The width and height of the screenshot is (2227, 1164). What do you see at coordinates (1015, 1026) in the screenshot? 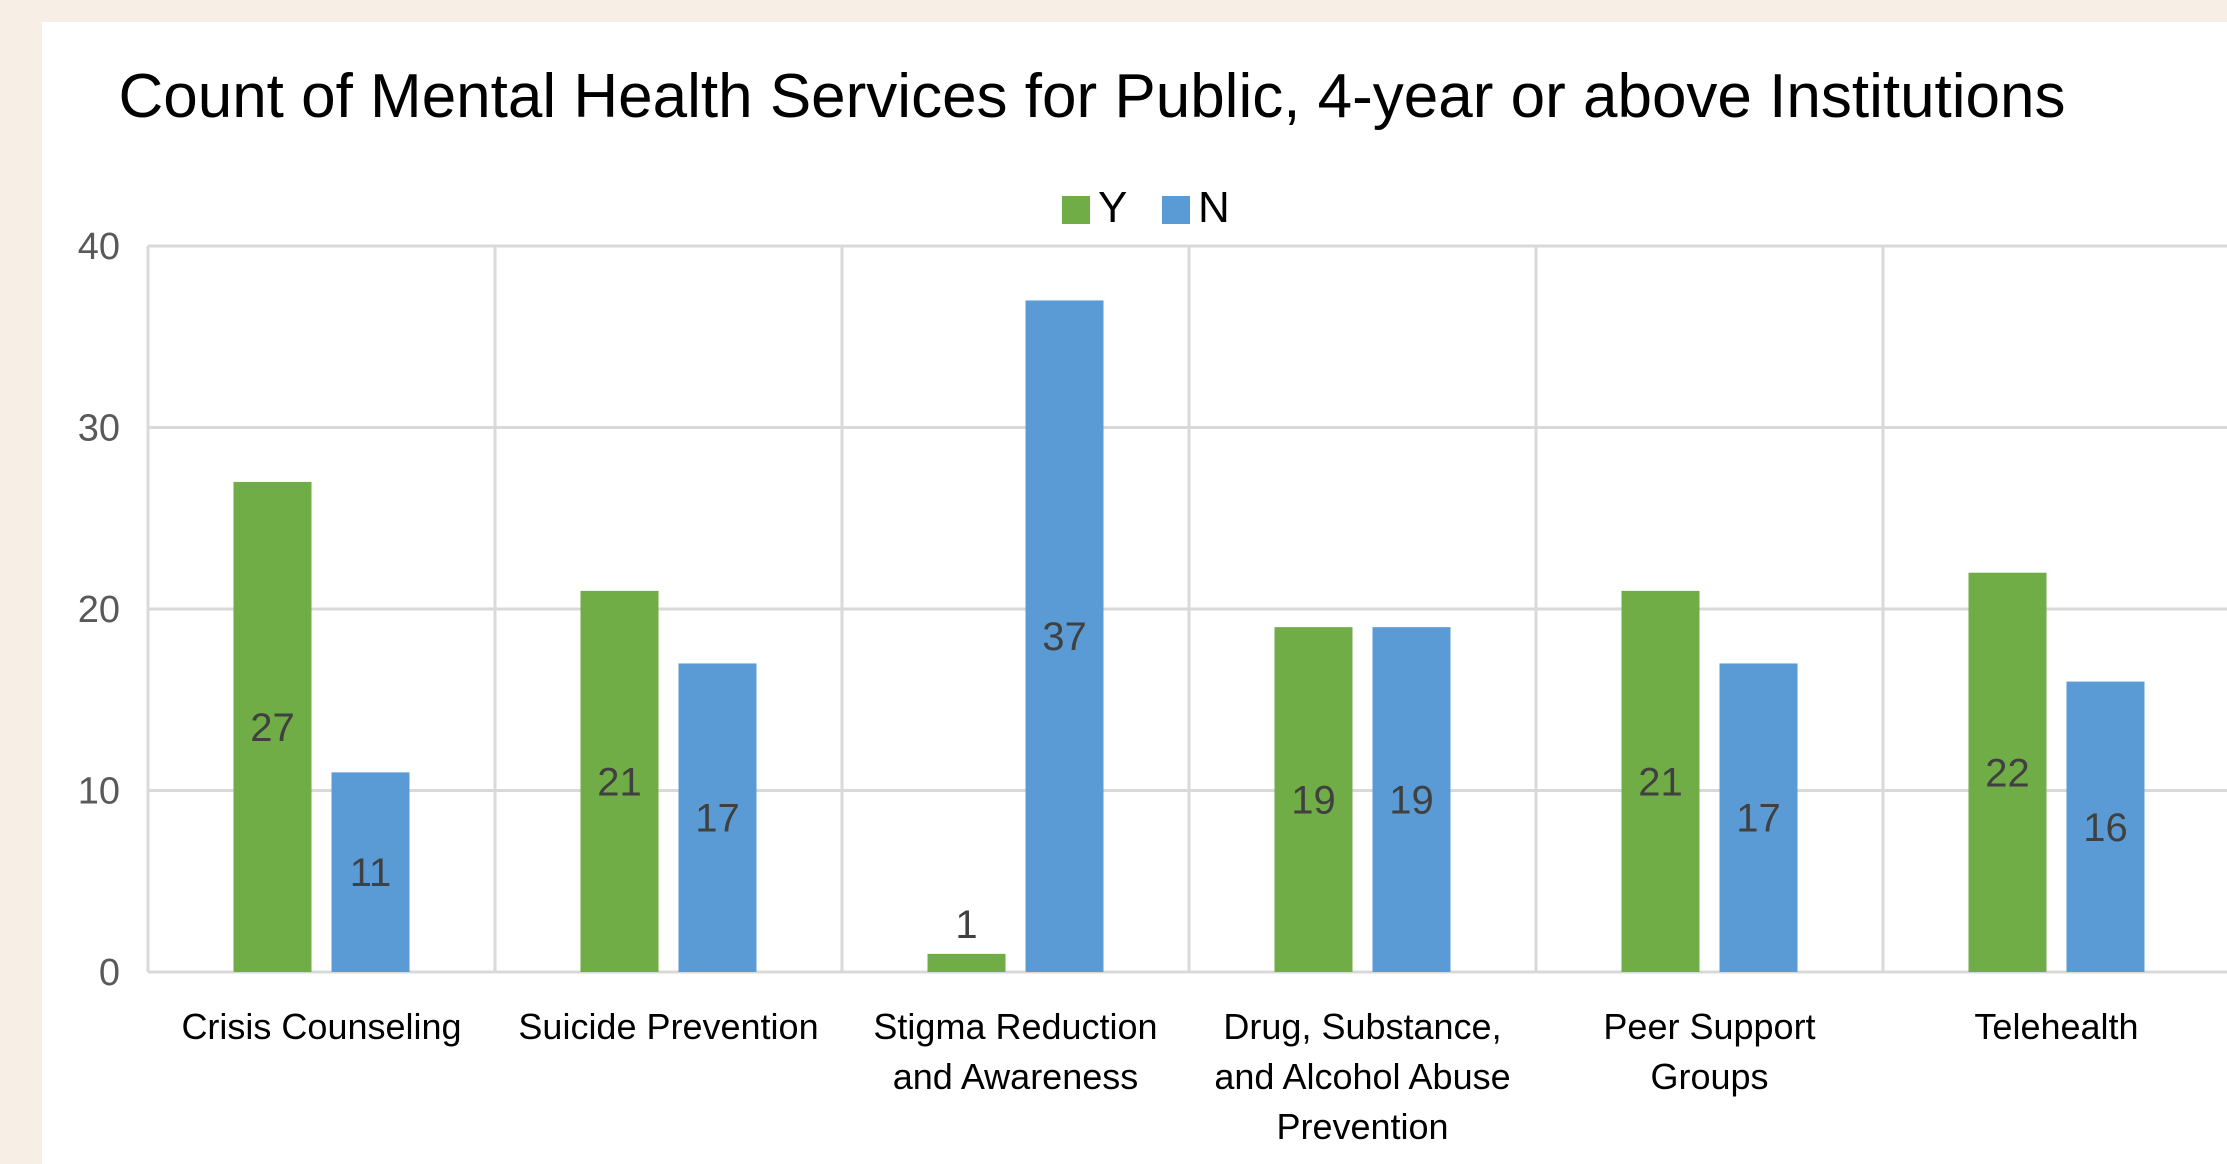
I see `x-tick-label-line: Stigma Reduction` at bounding box center [1015, 1026].